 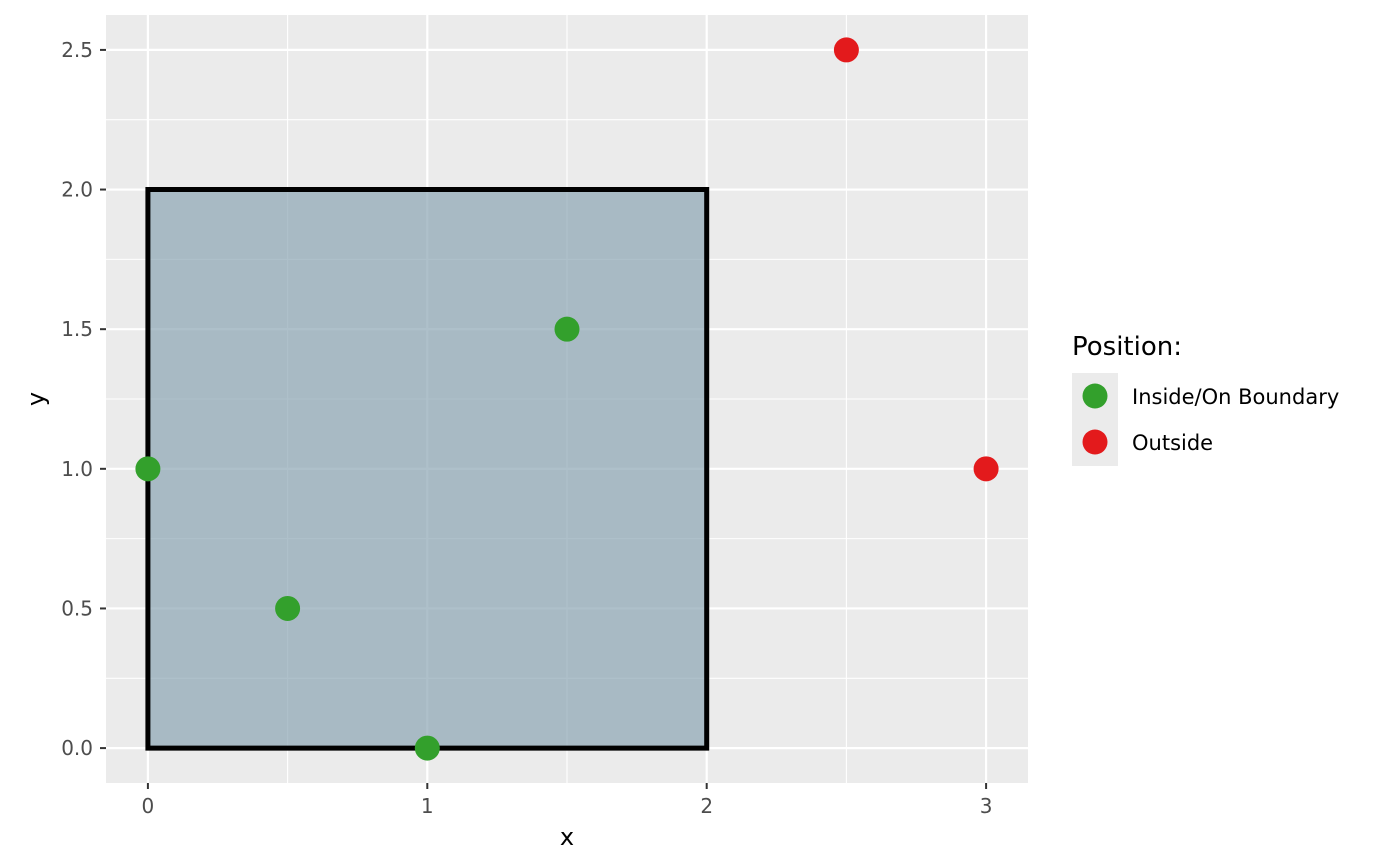 What do you see at coordinates (427, 806) in the screenshot?
I see `x-tick-label: 1` at bounding box center [427, 806].